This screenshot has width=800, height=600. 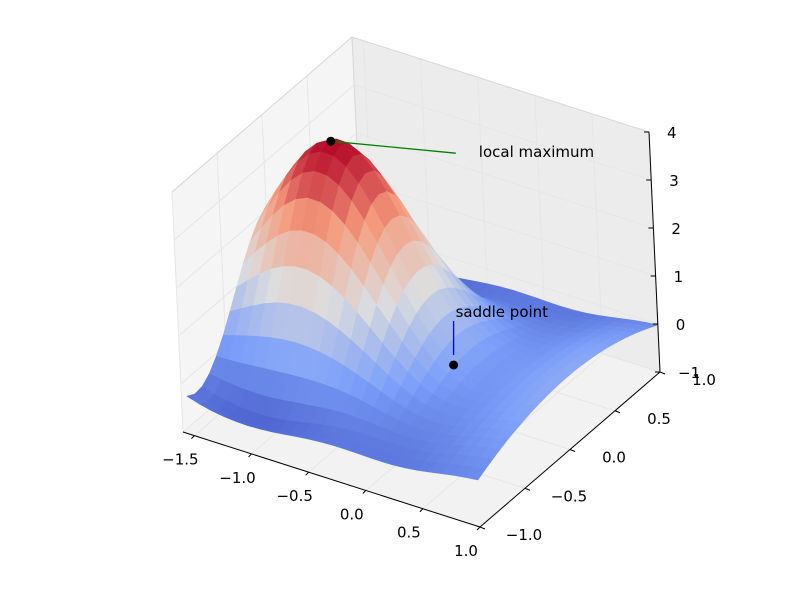 I want to click on saddle-point-marker, so click(x=454, y=365).